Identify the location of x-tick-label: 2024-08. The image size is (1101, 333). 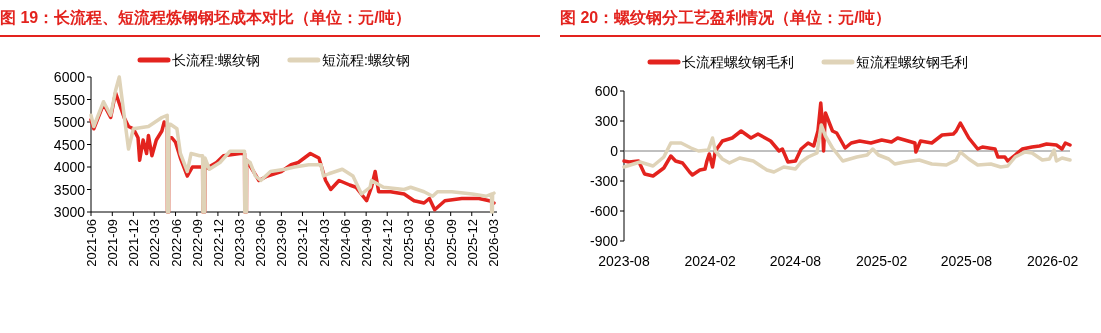
(795, 261).